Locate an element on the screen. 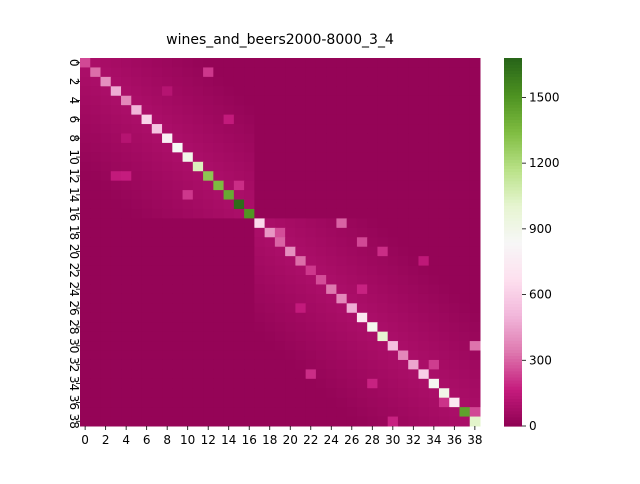  x-tick-label: 28 is located at coordinates (372, 440).